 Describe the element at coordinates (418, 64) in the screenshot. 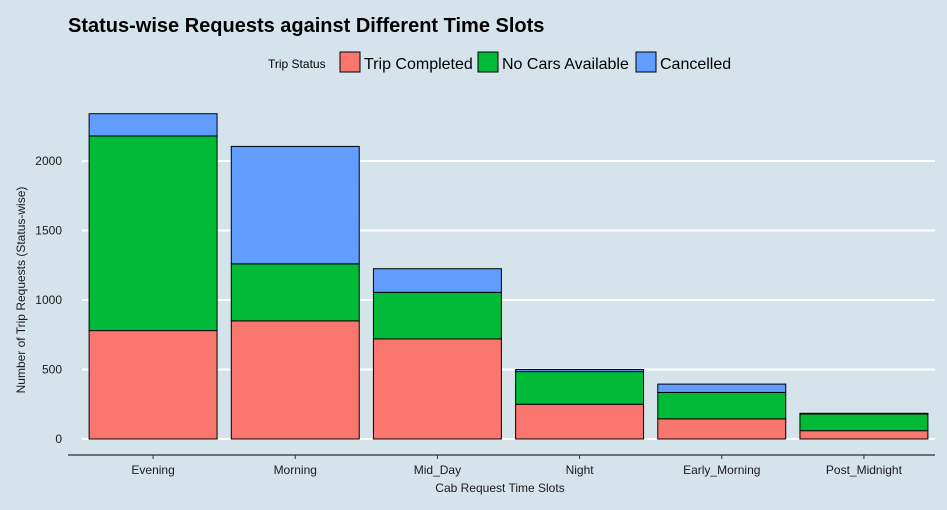

I see `legend-label: Trip Completed` at that location.